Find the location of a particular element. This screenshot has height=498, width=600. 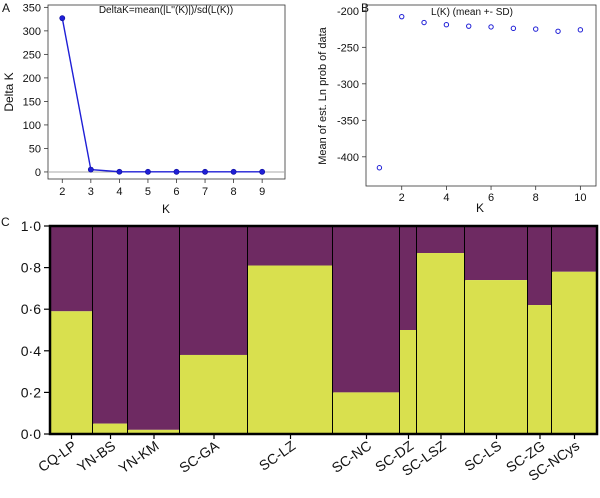

bar-SC-LZ-upper is located at coordinates (290, 246).